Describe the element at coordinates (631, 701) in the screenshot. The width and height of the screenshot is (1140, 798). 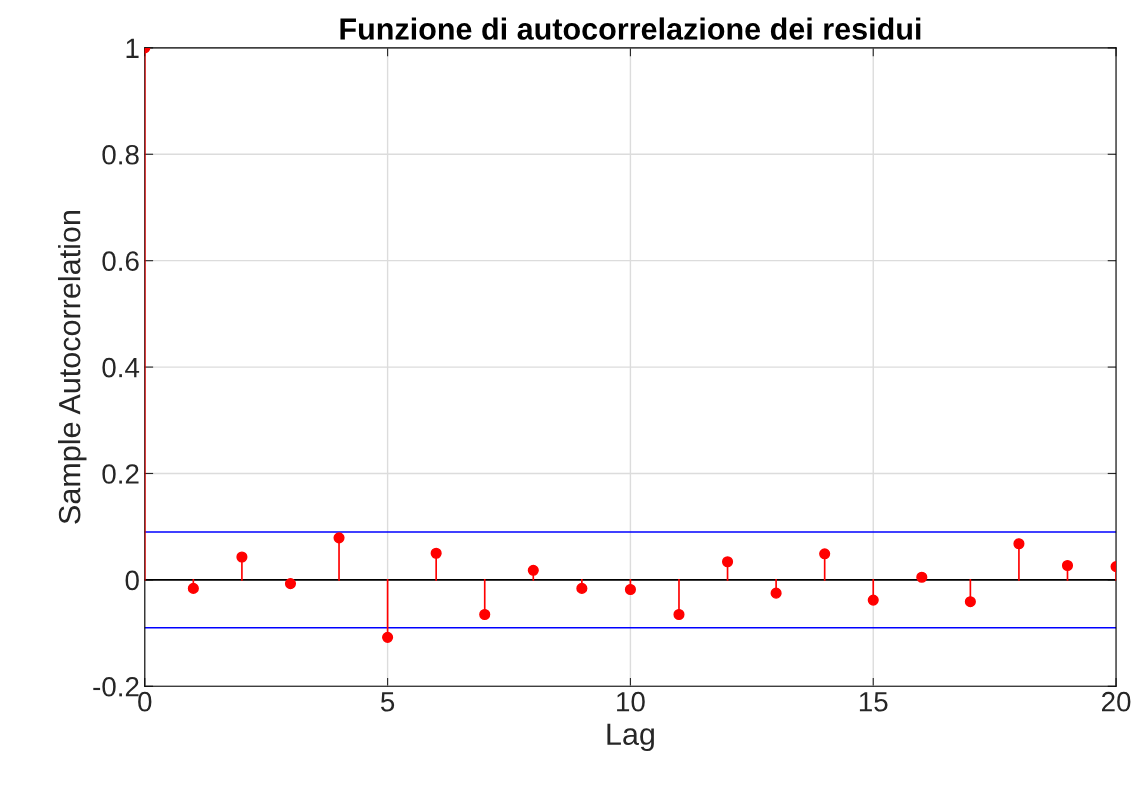
I see `x-tick-label: 10` at that location.